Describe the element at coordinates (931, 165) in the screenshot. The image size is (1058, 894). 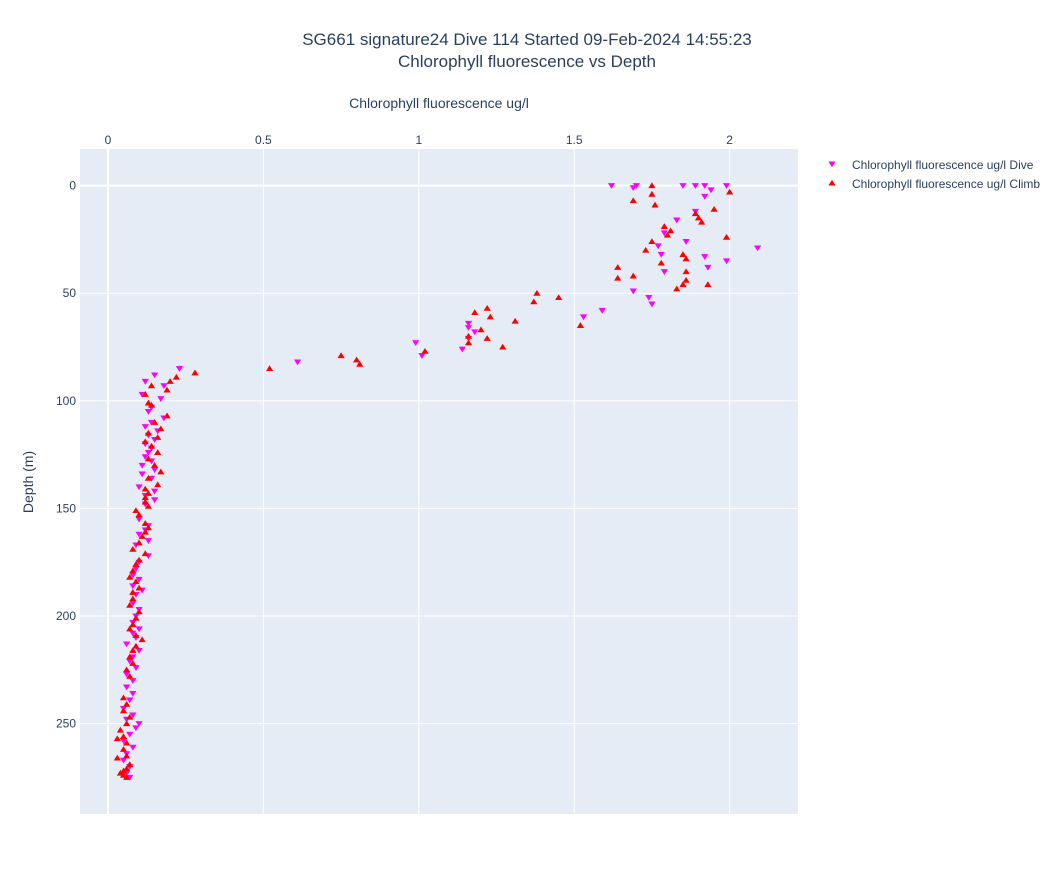
I see `legend-item-dive: Chlorophyll fluorescence ug/l Dive` at that location.